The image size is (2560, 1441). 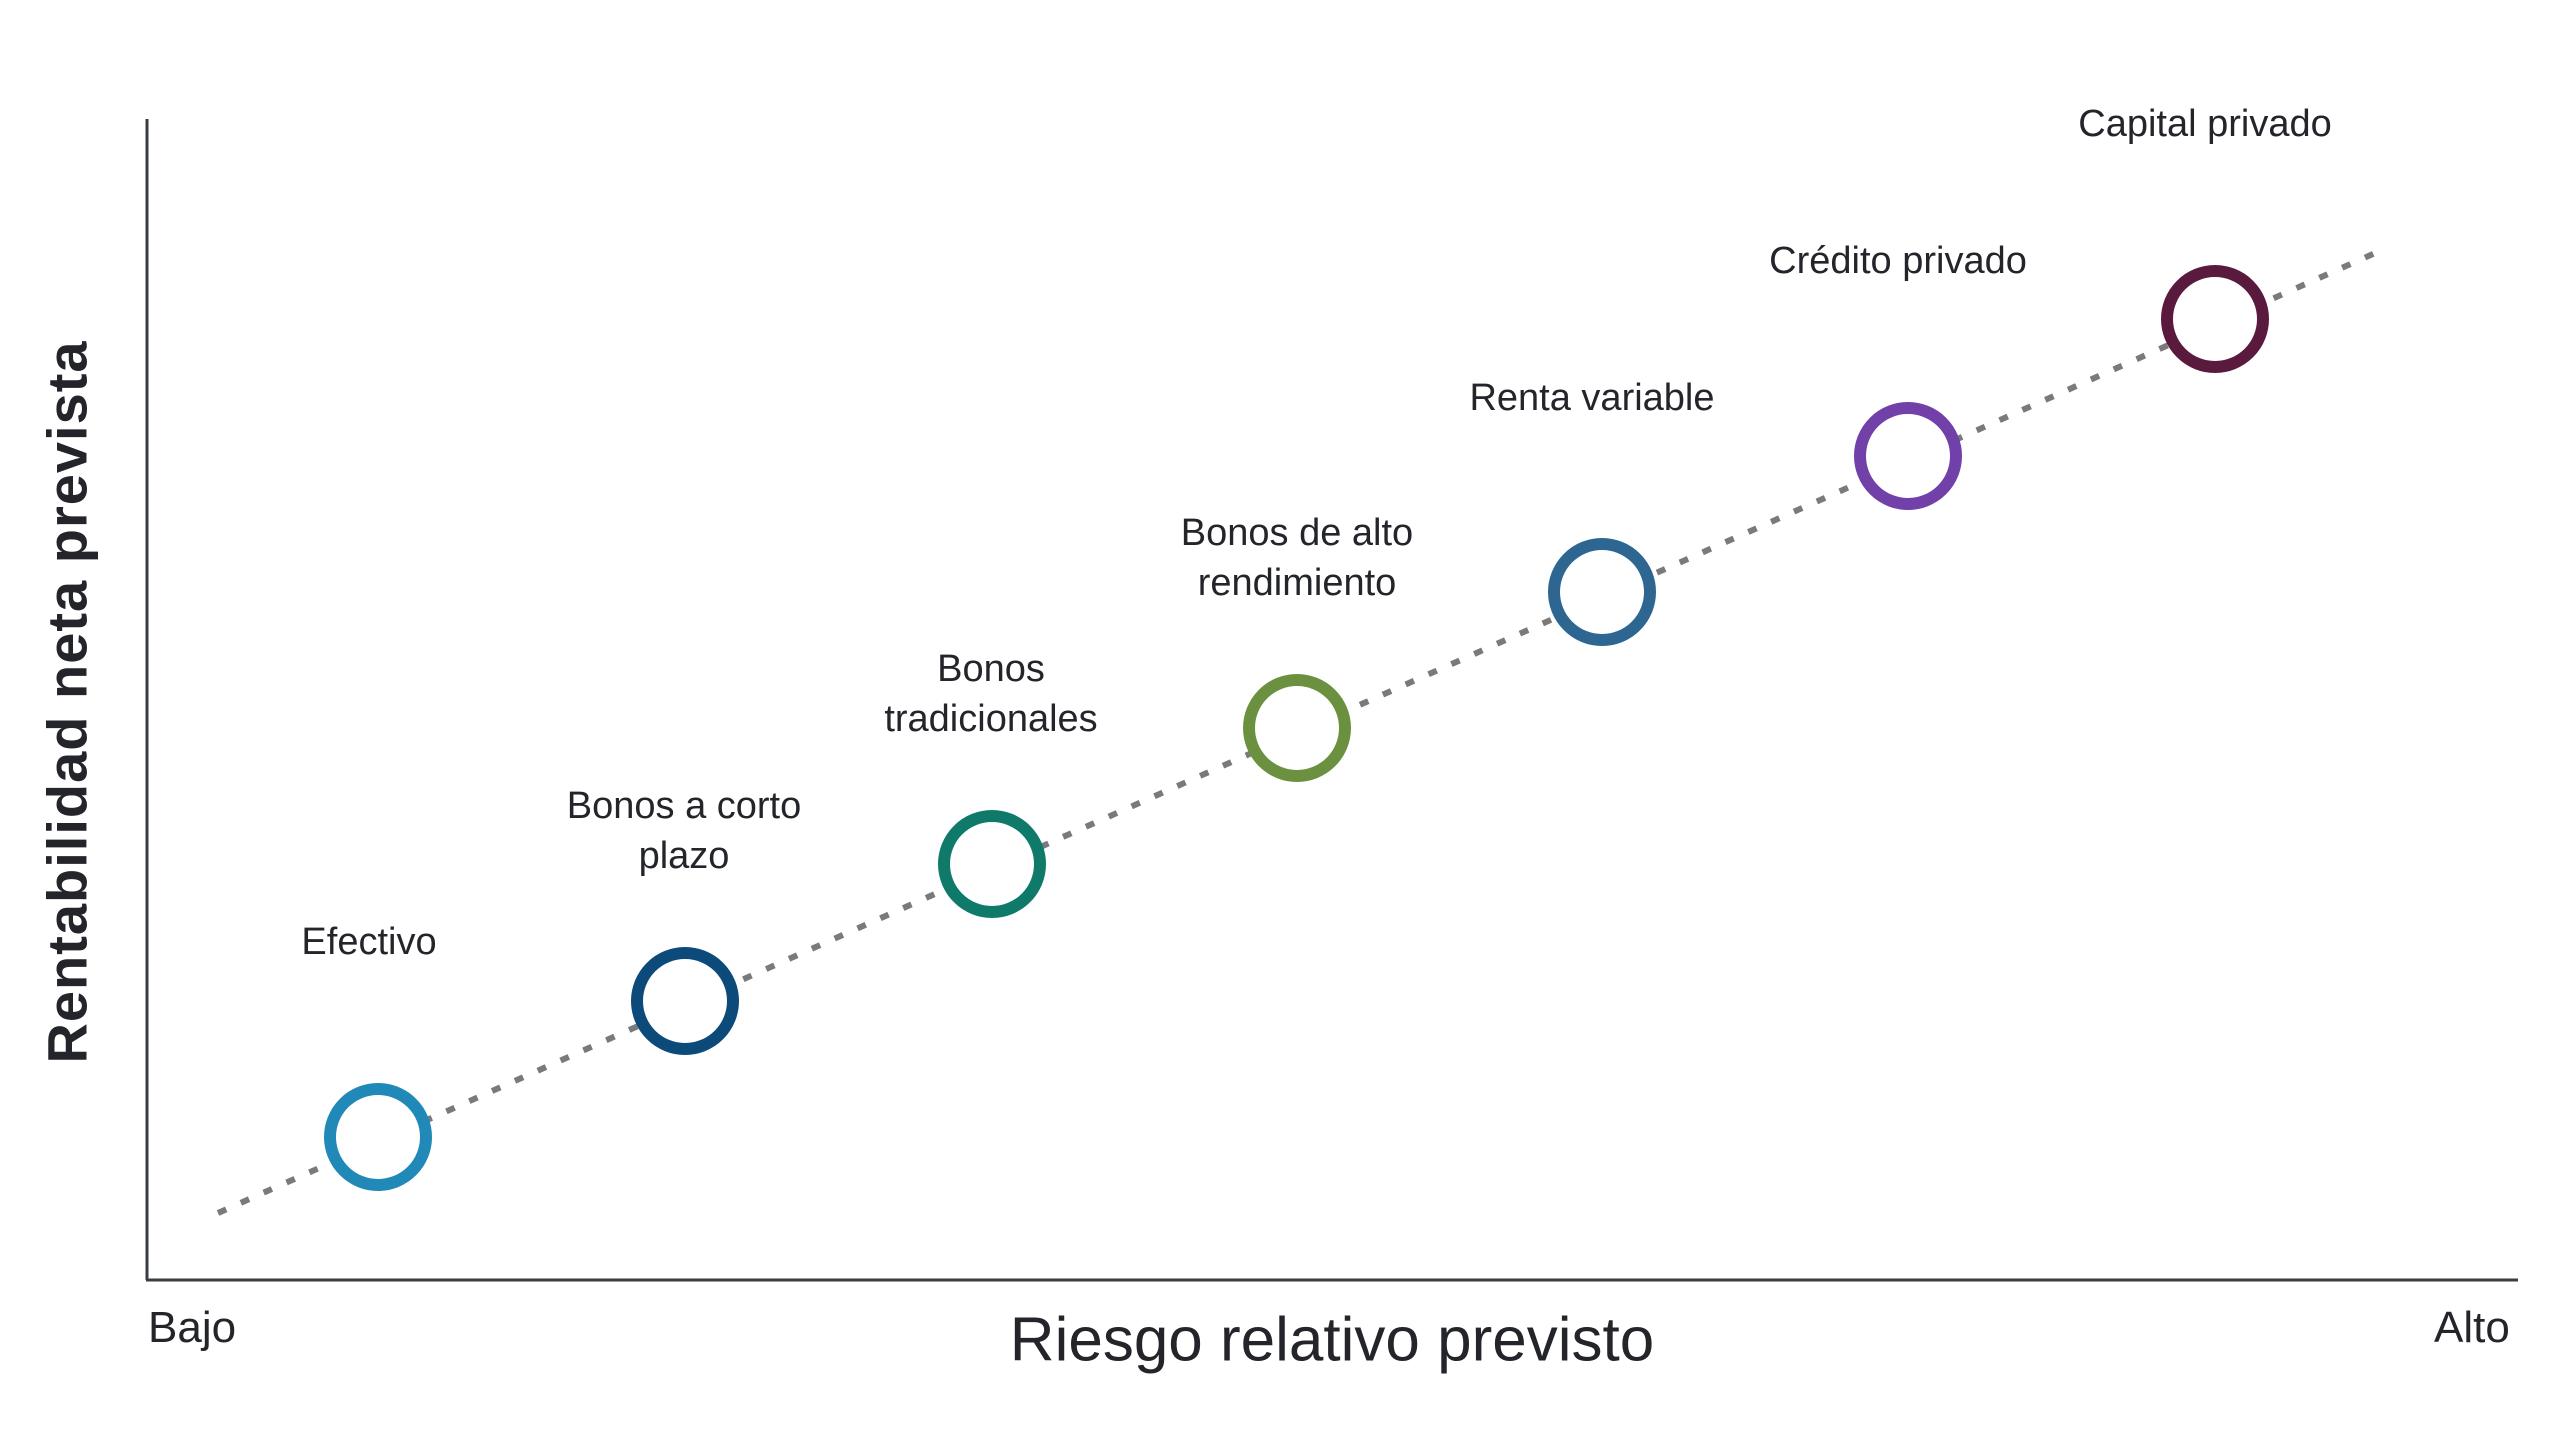 I want to click on label-line: Bonos, so click(x=991, y=669).